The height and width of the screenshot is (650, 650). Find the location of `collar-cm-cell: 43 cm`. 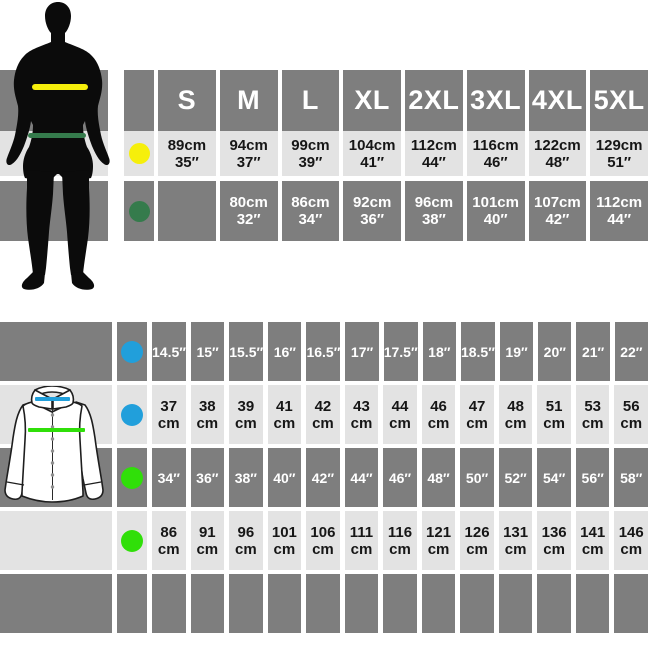

collar-cm-cell: 43 cm is located at coordinates (361, 414).